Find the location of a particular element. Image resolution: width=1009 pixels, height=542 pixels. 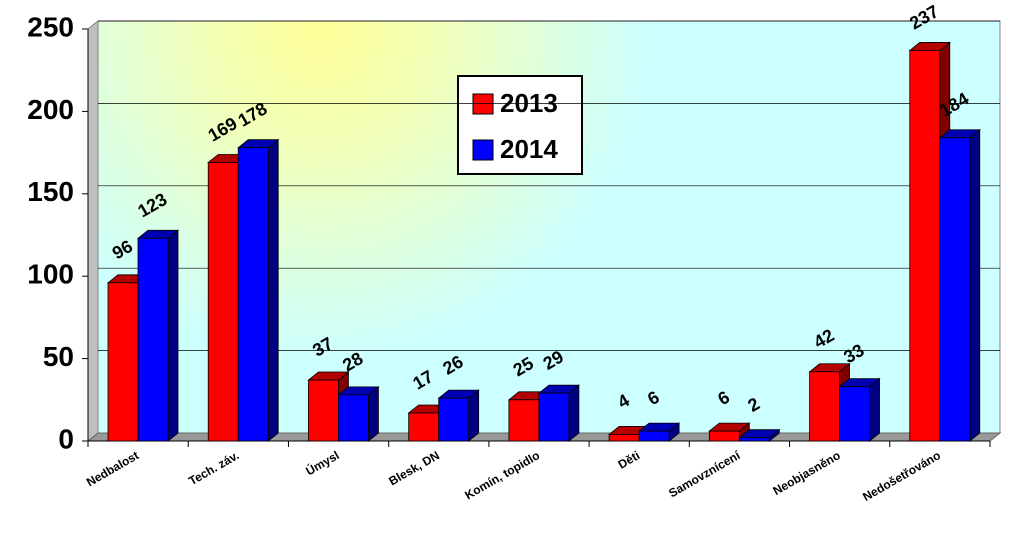

x-tick-label: Tech. záv. is located at coordinates (213, 468).